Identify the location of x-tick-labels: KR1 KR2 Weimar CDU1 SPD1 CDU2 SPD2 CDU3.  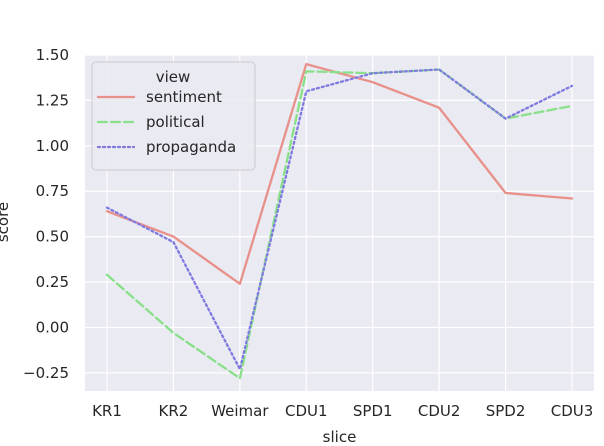
(342, 411).